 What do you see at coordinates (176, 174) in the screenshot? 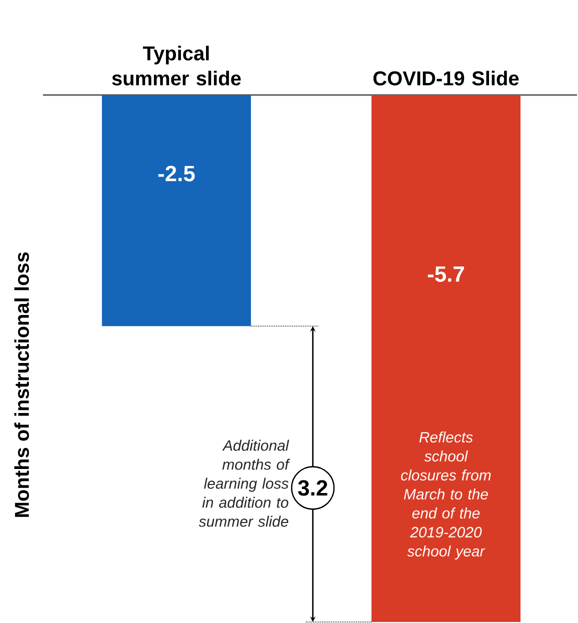
I see `data-label: -2.5` at bounding box center [176, 174].